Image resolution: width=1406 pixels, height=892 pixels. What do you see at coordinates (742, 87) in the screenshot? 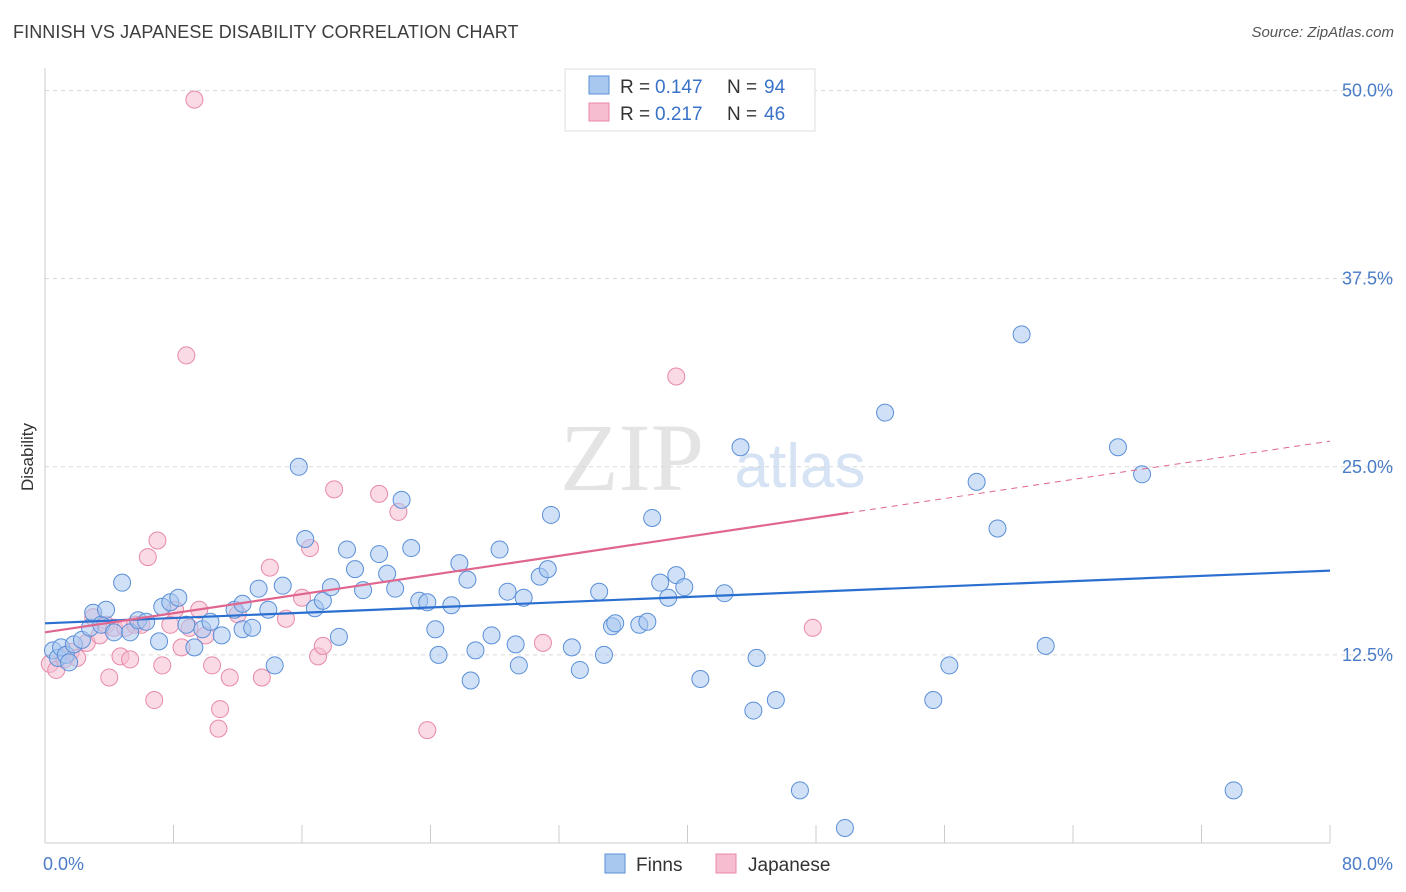
I see `legend-n-label-finns: N =` at bounding box center [742, 87].